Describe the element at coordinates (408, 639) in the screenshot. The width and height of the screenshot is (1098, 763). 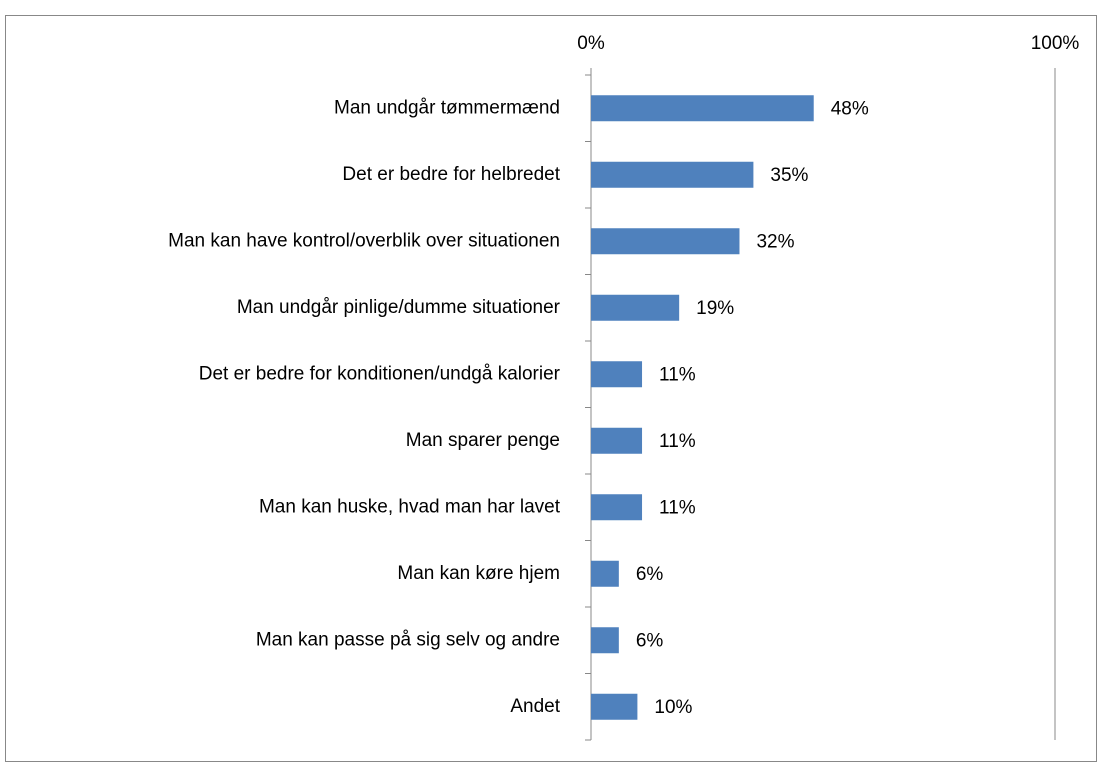
I see `y-tick-label: Man kan passe på sig selv og andre` at that location.